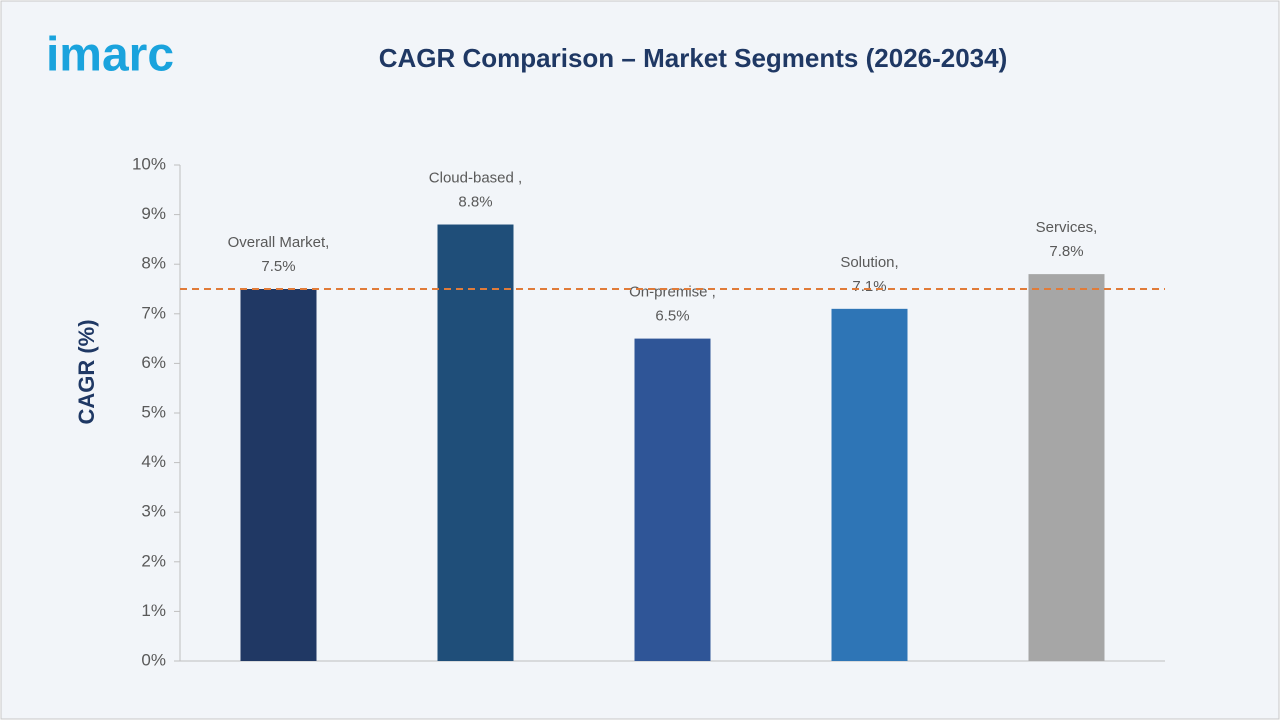 The image size is (1280, 720). I want to click on y-tick-label: 4%, so click(153, 461).